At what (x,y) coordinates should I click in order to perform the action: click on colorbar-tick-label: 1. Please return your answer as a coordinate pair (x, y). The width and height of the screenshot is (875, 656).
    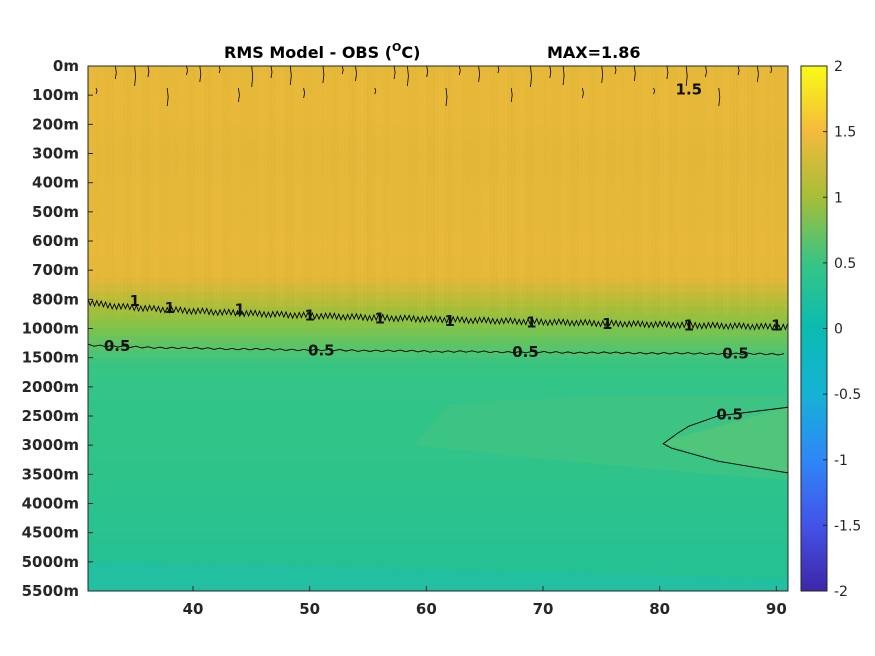
    Looking at the image, I should click on (838, 198).